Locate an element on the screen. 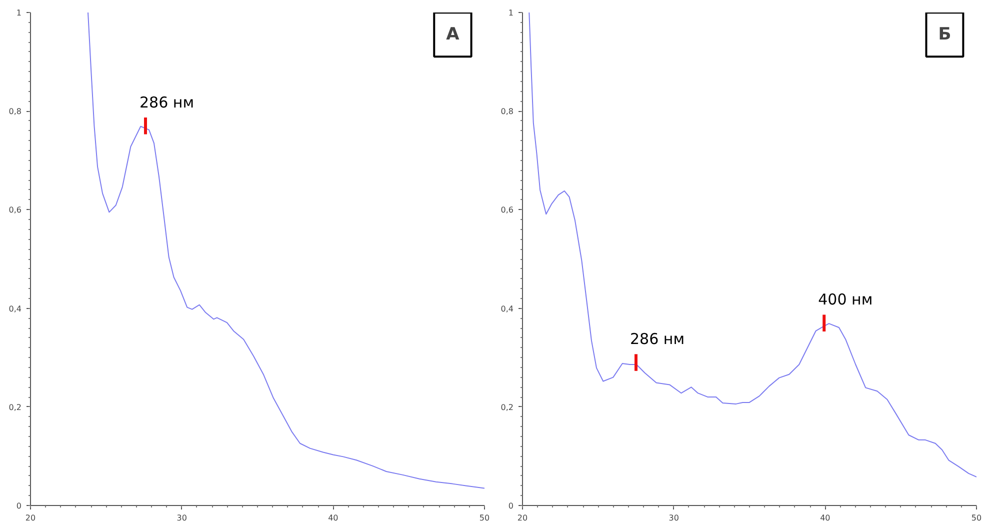 Image resolution: width=984 pixels, height=527 pixels. annotation: А is located at coordinates (453, 34).